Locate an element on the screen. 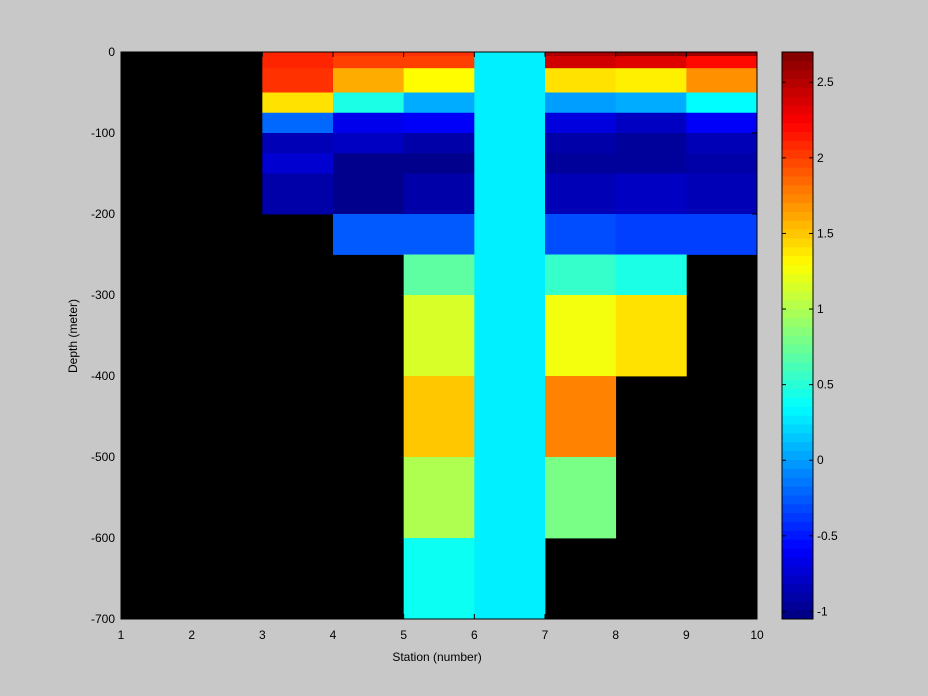 Image resolution: width=928 pixels, height=696 pixels. colorbar-tick-label: 0 is located at coordinates (820, 460).